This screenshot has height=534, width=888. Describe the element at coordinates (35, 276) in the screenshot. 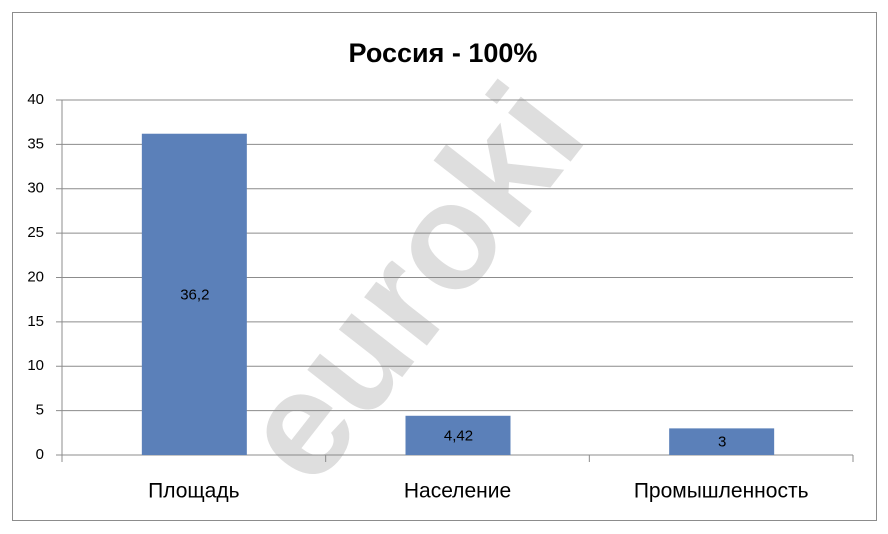

I see `y-tick-label: 20` at that location.